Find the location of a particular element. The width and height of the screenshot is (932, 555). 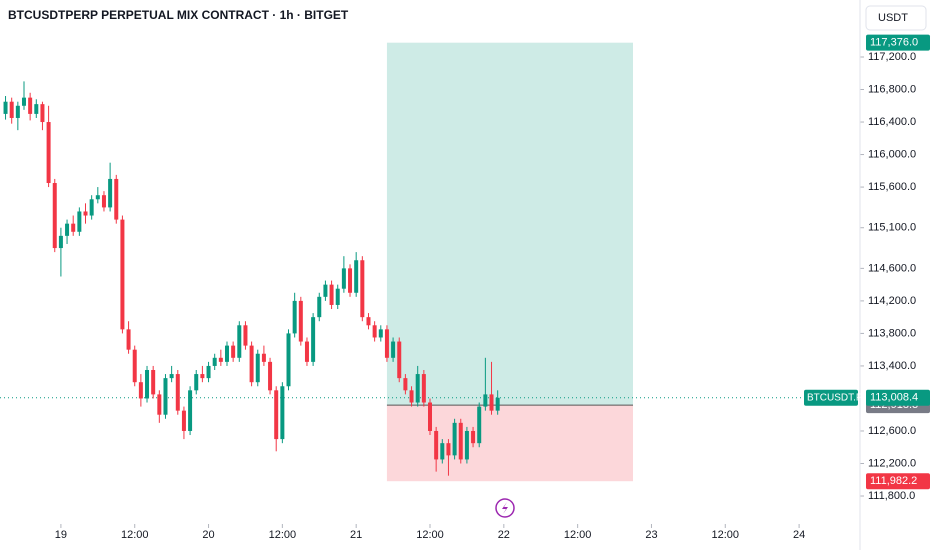

currency-label: USDT is located at coordinates (893, 18).